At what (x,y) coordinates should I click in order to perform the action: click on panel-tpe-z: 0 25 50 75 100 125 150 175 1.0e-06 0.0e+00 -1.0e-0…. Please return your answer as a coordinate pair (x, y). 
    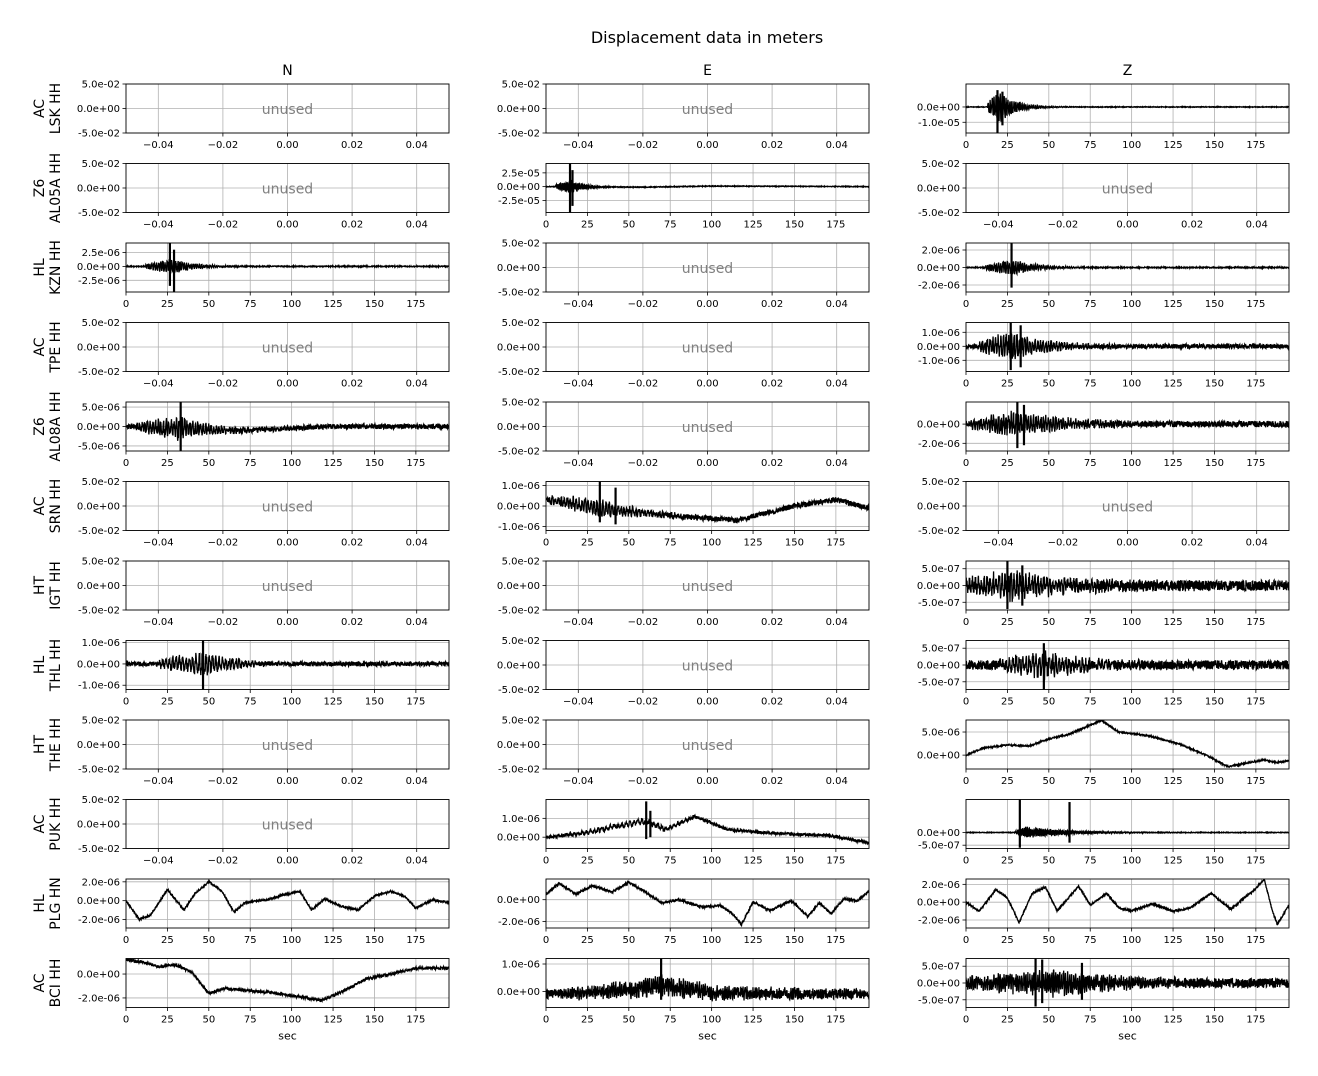
    Looking at the image, I should click on (1103, 356).